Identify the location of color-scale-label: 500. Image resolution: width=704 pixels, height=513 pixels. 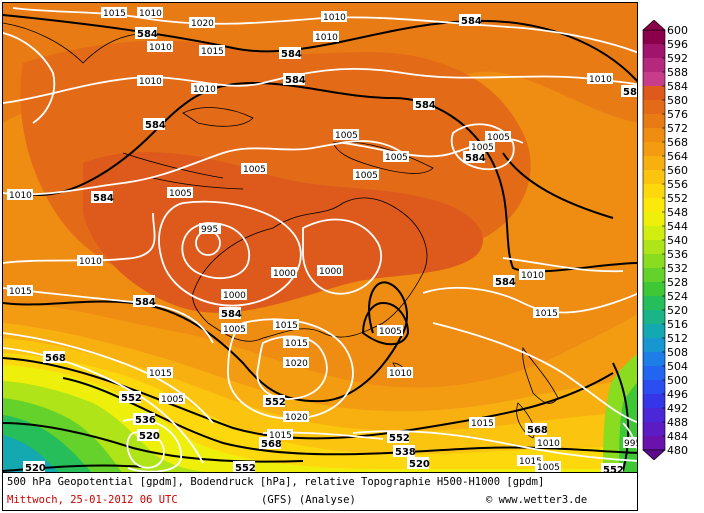
(677, 380).